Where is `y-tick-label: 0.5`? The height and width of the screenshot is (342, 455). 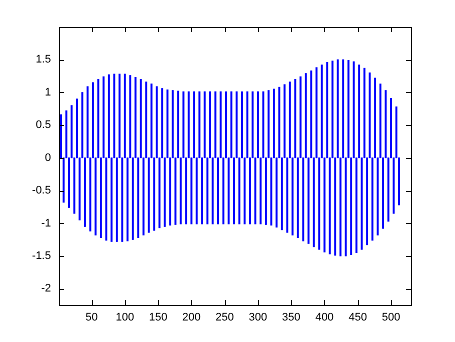
y-tick-label: 0.5 is located at coordinates (43, 125).